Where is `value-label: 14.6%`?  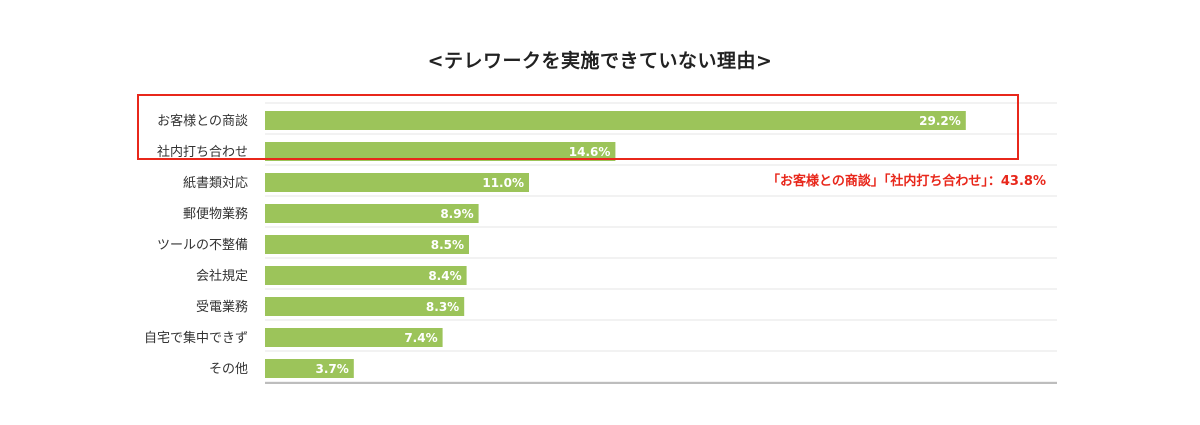 value-label: 14.6% is located at coordinates (590, 152).